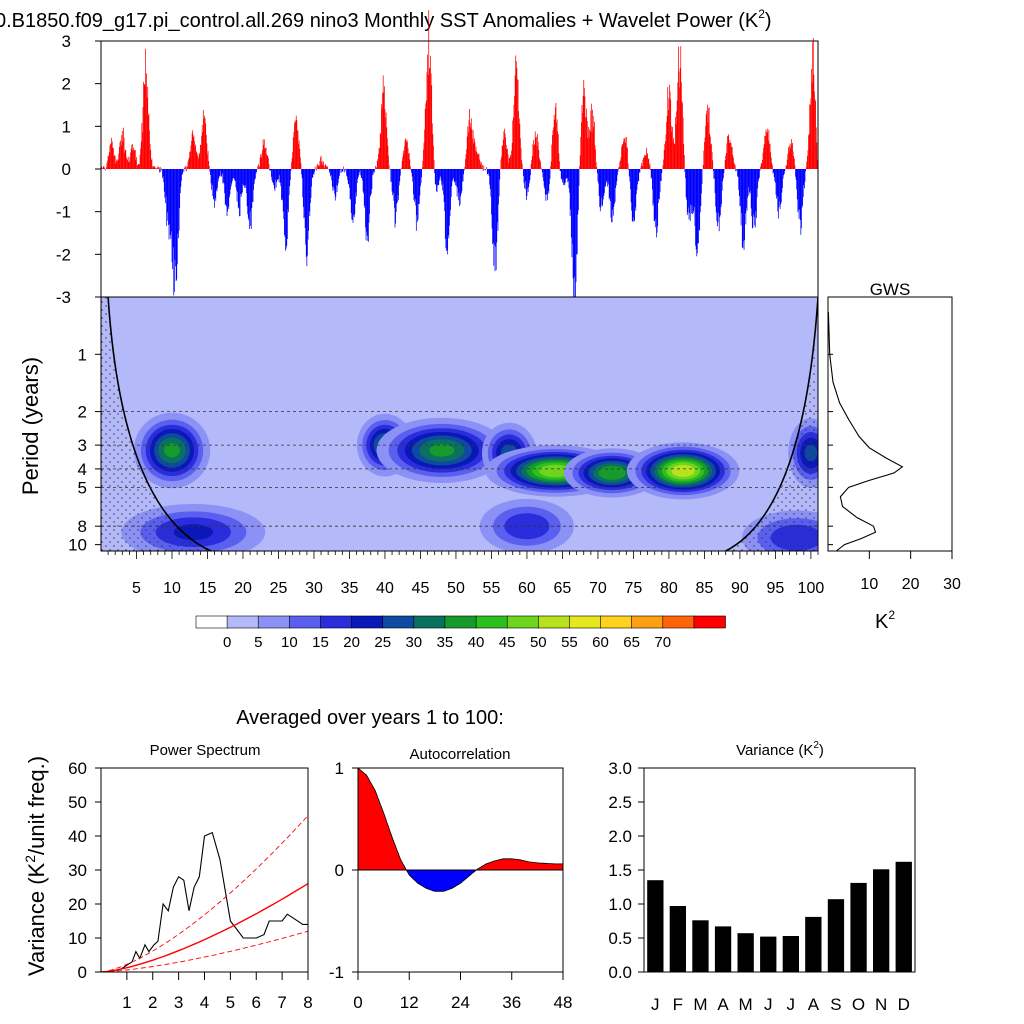  I want to click on year-tick-label: 70, so click(598, 588).